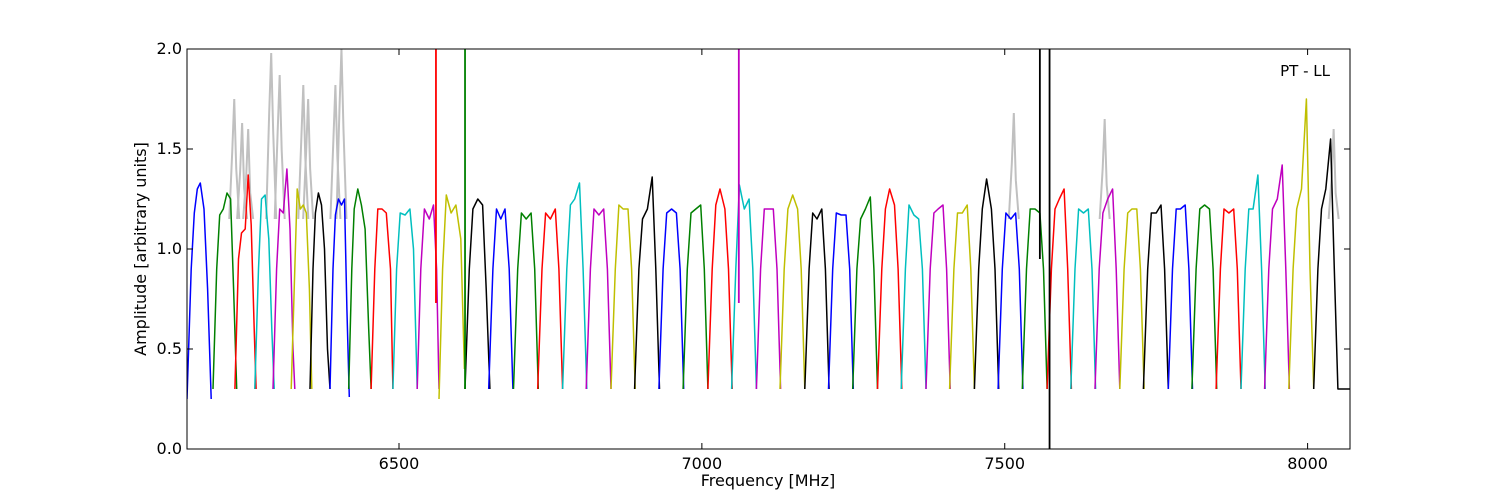  What do you see at coordinates (169, 148) in the screenshot?
I see `y-tick-label: 1.5` at bounding box center [169, 148].